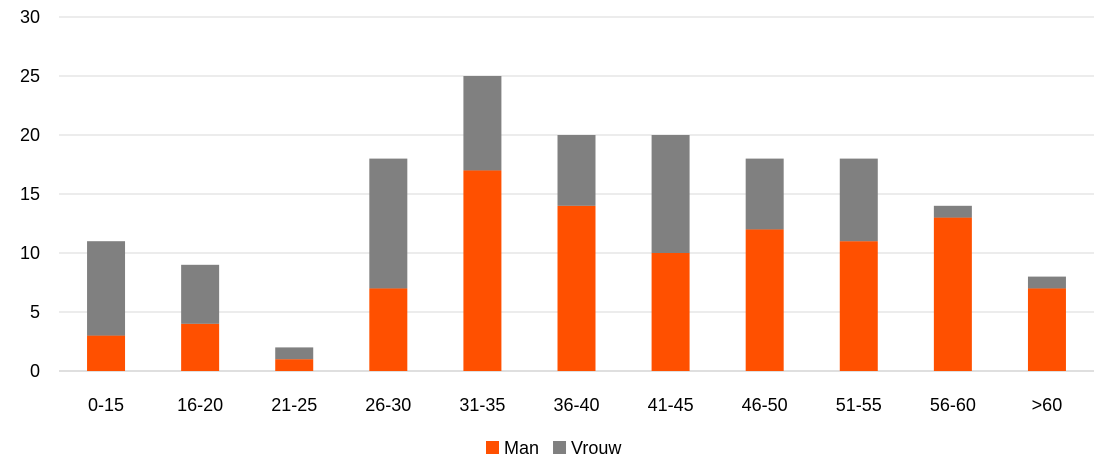  What do you see at coordinates (30, 253) in the screenshot?
I see `y-tick-label: 10` at bounding box center [30, 253].